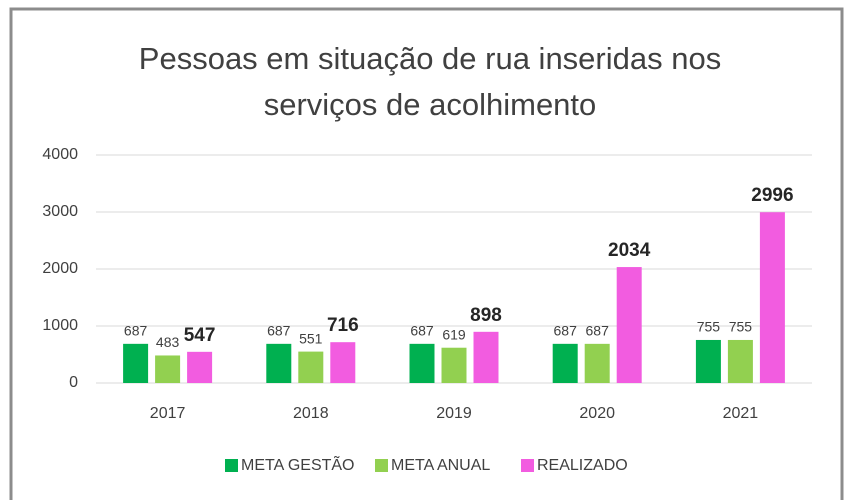 The image size is (844, 500). What do you see at coordinates (60, 268) in the screenshot?
I see `y-tick-label: 2000` at bounding box center [60, 268].